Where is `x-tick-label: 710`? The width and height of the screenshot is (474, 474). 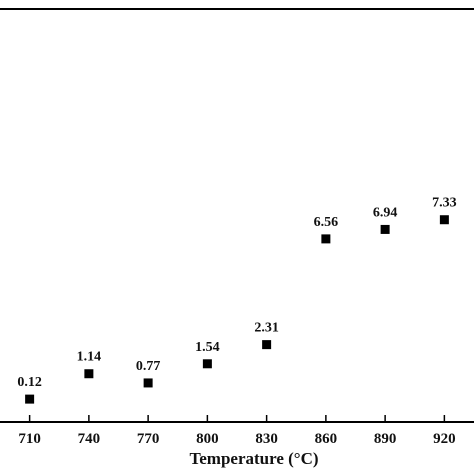 x-tick-label: 710 is located at coordinates (29, 439).